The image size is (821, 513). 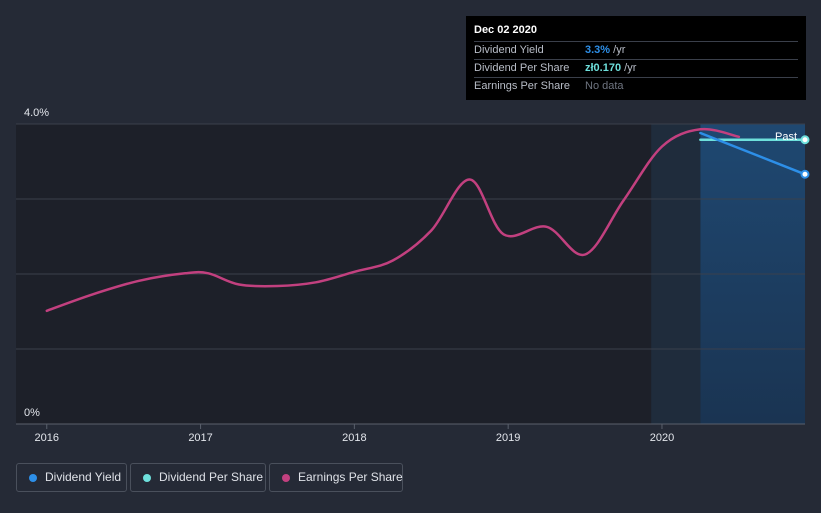 What do you see at coordinates (32, 413) in the screenshot?
I see `y-tick-label: 0%` at bounding box center [32, 413].